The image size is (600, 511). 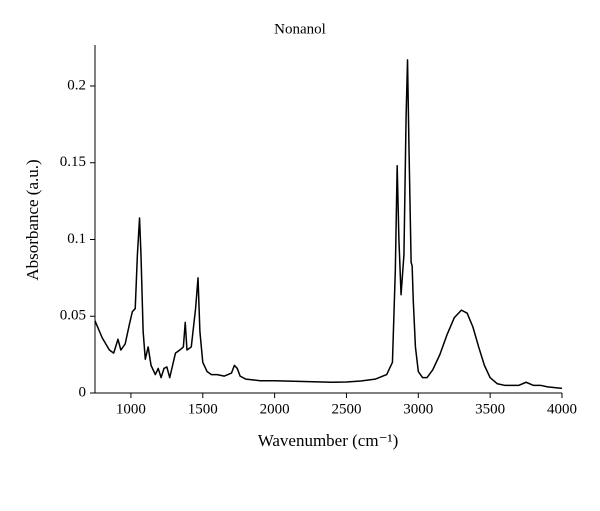 What do you see at coordinates (73, 162) in the screenshot?
I see `y-tick-label: 0.15` at bounding box center [73, 162].